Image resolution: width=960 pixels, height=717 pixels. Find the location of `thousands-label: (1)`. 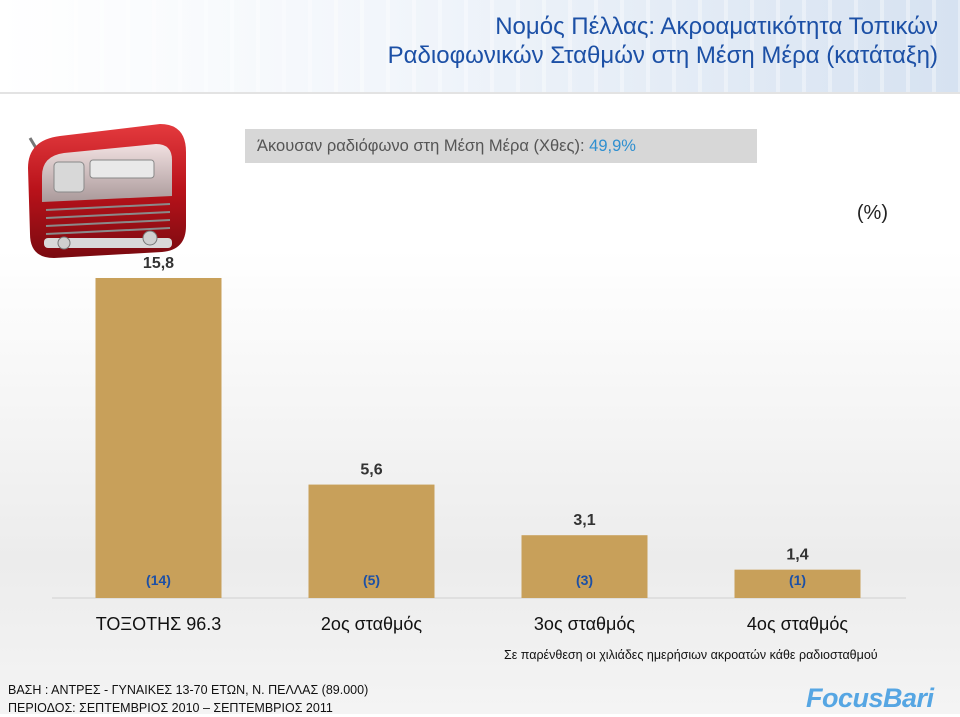

thousands-label: (1) is located at coordinates (797, 580).